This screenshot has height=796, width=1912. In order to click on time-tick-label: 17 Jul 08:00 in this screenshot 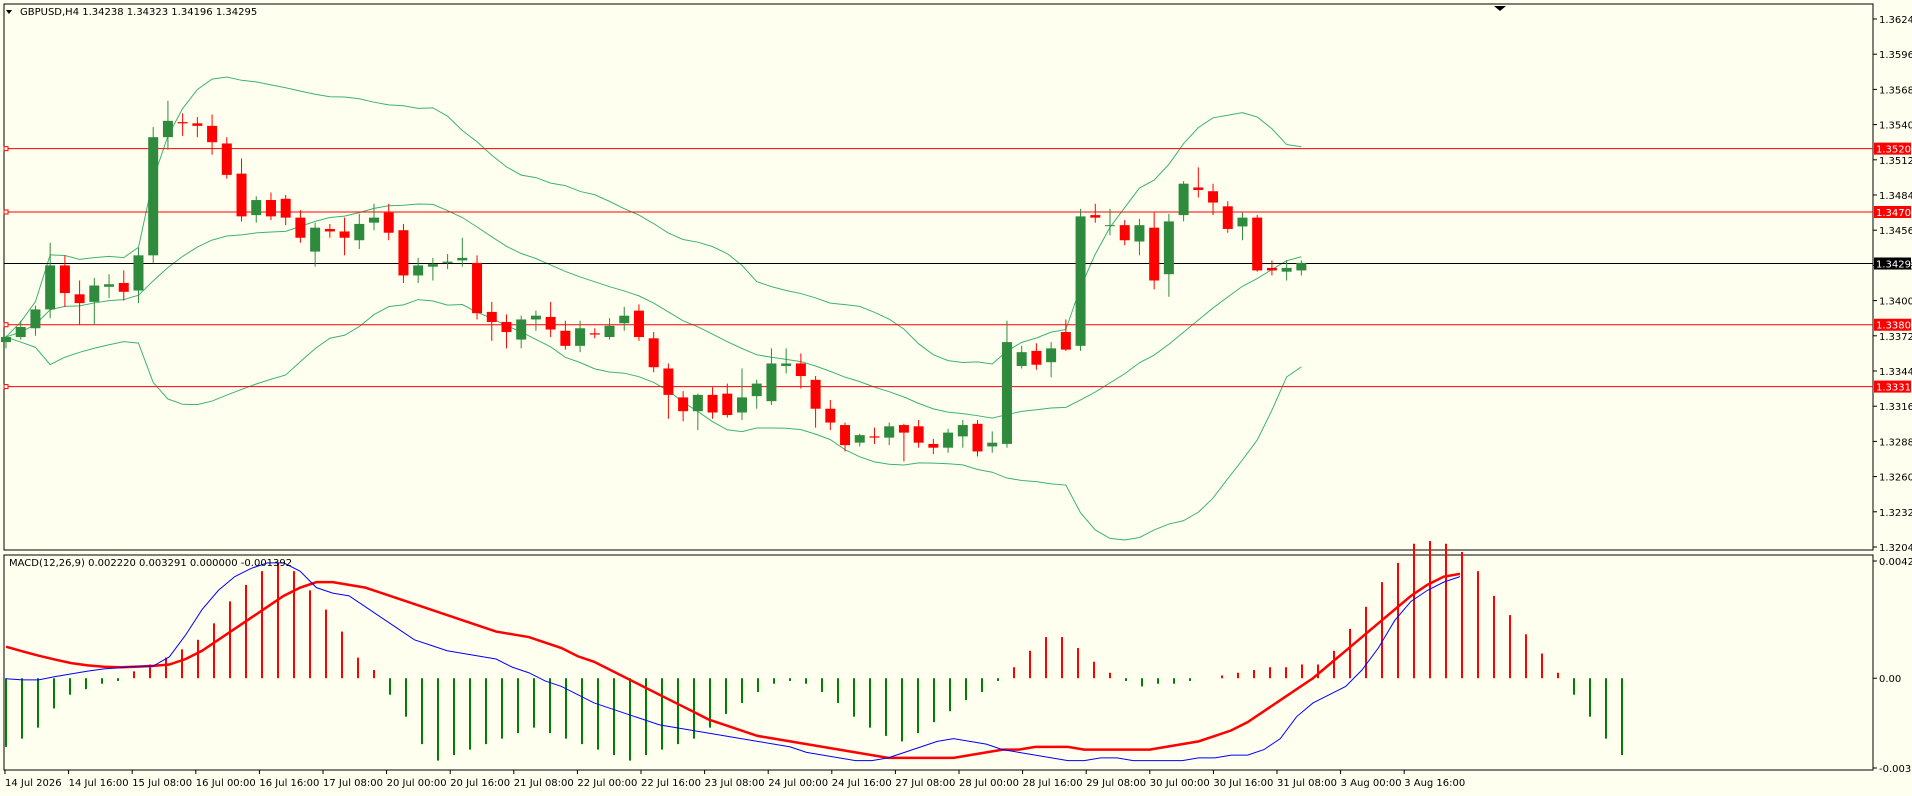, I will do `click(353, 783)`.